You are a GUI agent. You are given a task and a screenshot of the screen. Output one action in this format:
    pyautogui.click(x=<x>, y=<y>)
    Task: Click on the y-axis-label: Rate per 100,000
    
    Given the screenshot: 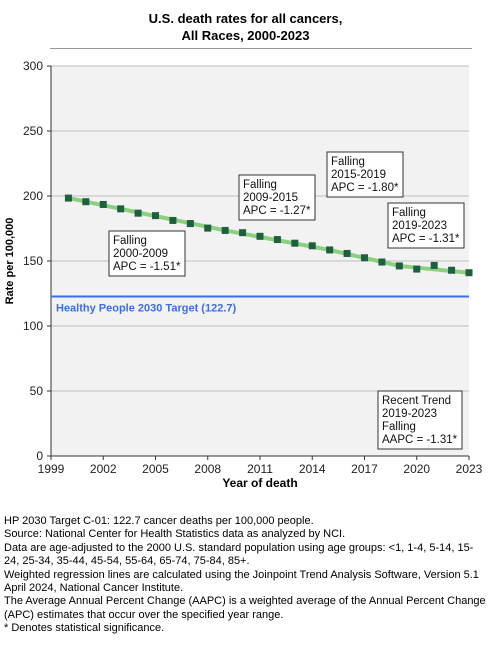 What is the action you would take?
    pyautogui.click(x=10, y=261)
    